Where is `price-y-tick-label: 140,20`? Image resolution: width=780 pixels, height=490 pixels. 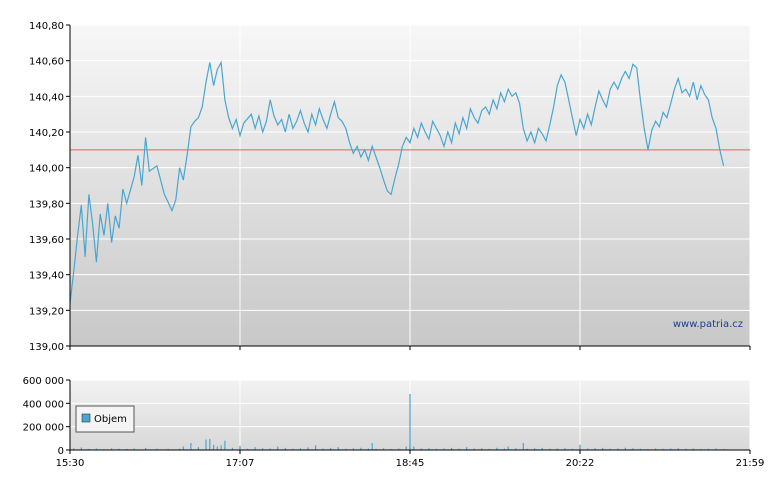
price-y-tick-label: 140,20 is located at coordinates (46, 133).